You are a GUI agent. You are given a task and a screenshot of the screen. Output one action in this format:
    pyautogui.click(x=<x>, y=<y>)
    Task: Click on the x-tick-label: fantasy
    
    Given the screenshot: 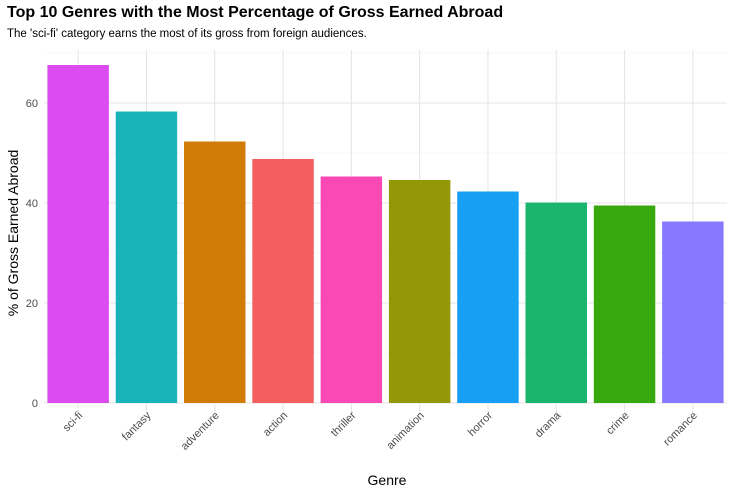 What is the action you would take?
    pyautogui.click(x=137, y=426)
    